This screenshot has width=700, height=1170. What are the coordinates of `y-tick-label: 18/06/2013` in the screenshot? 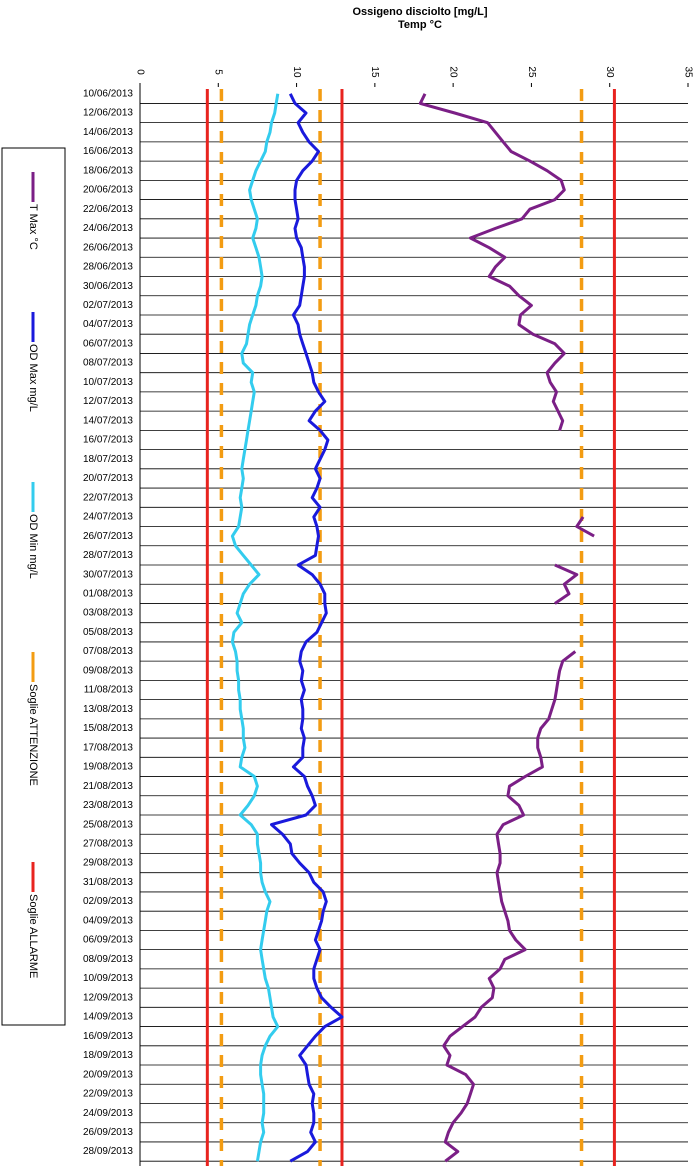 It's located at (108, 170).